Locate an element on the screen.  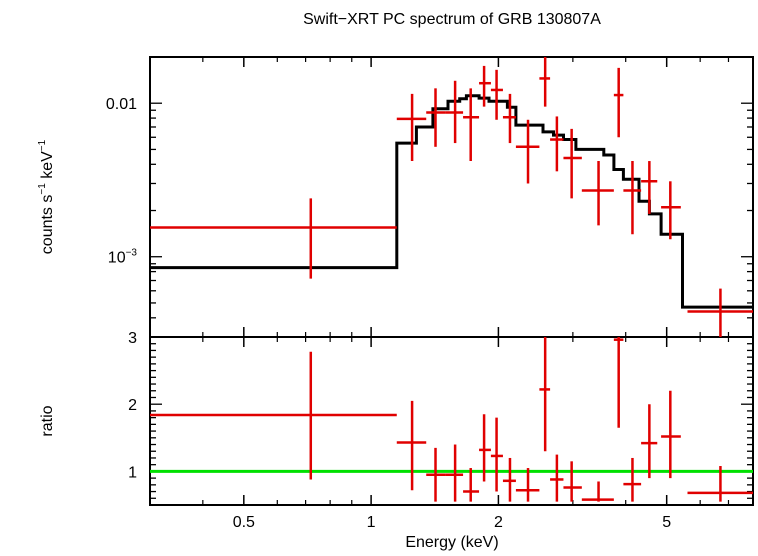
spectrum-y-axis-label-text: counts s−1 keV−1 is located at coordinates (46, 196).